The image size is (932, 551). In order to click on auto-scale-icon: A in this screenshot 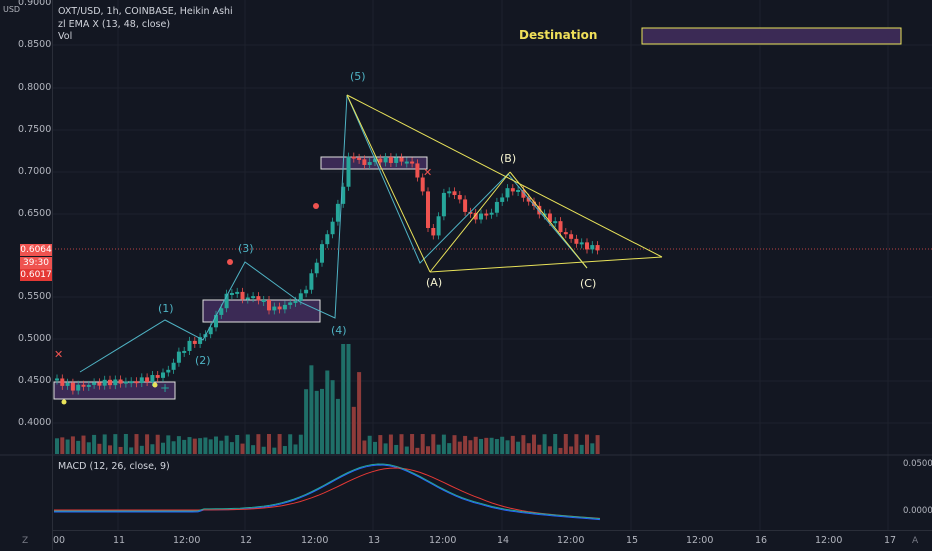, I will do `click(915, 541)`.